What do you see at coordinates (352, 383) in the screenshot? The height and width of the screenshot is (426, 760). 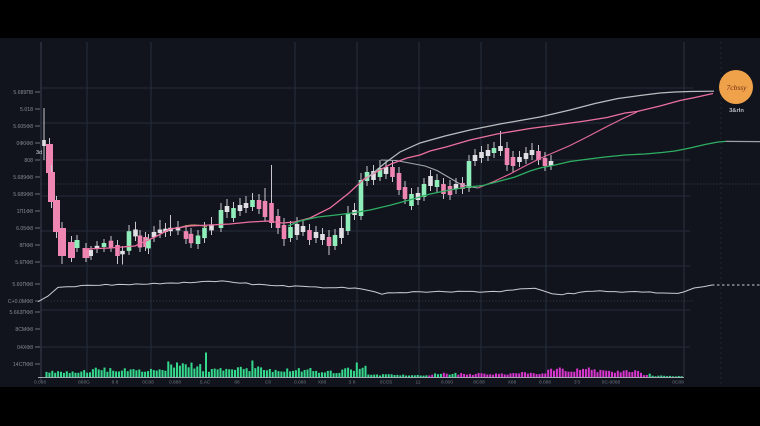 I see `svg-text: З 8` at bounding box center [352, 383].